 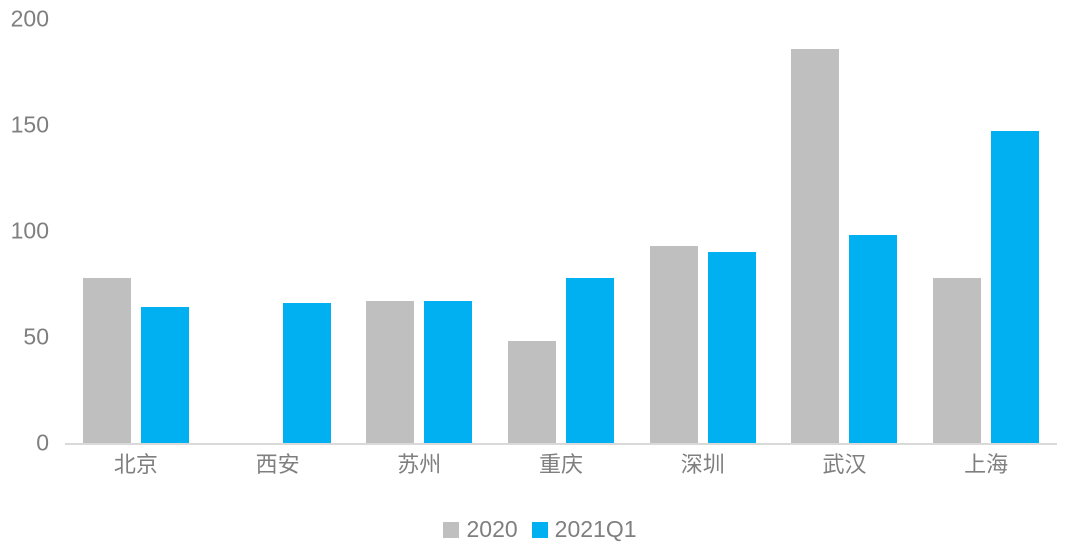 I want to click on legend-item-2020: 2020, so click(x=480, y=529).